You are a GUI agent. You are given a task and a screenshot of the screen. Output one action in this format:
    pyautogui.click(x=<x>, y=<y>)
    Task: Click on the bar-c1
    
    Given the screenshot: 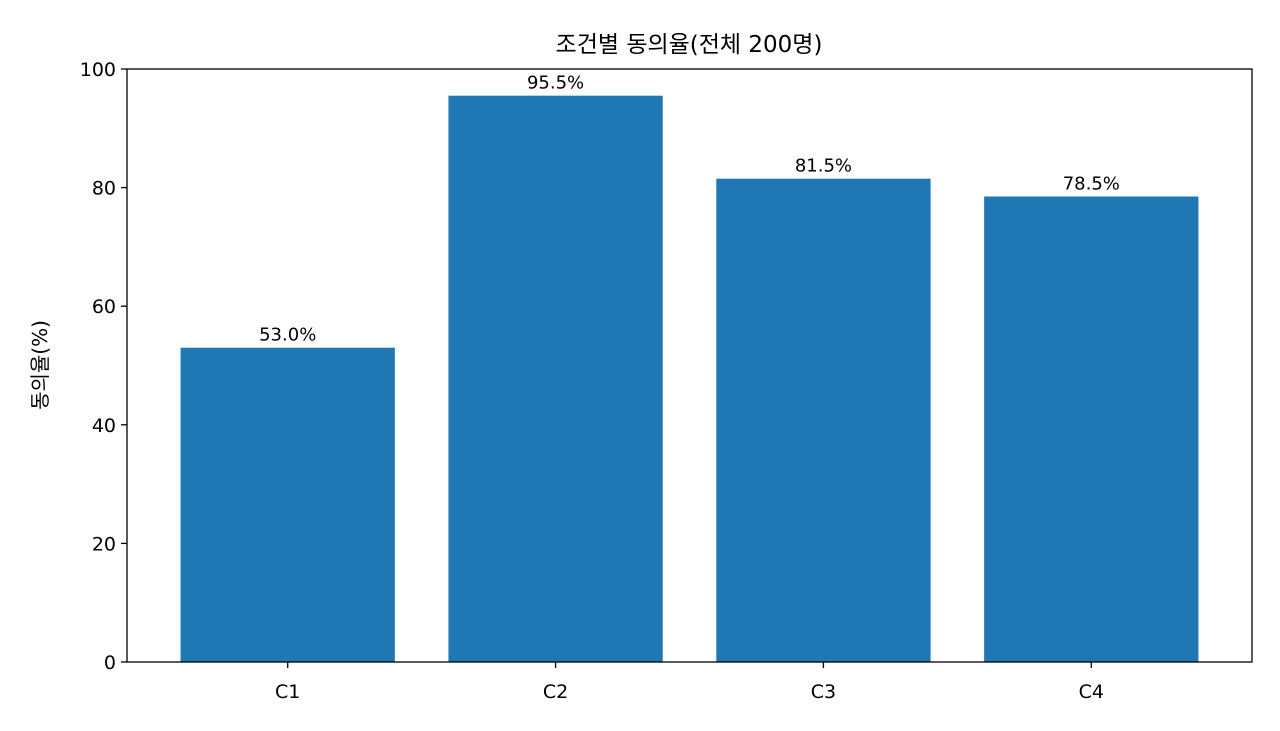 What is the action you would take?
    pyautogui.click(x=287, y=504)
    